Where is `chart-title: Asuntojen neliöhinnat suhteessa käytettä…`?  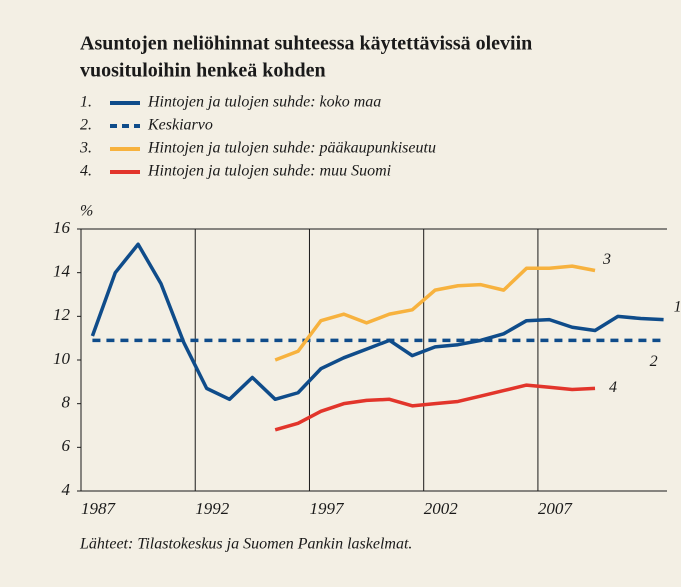 chart-title: Asuntojen neliöhinnat suhteessa käytettä… is located at coordinates (306, 44).